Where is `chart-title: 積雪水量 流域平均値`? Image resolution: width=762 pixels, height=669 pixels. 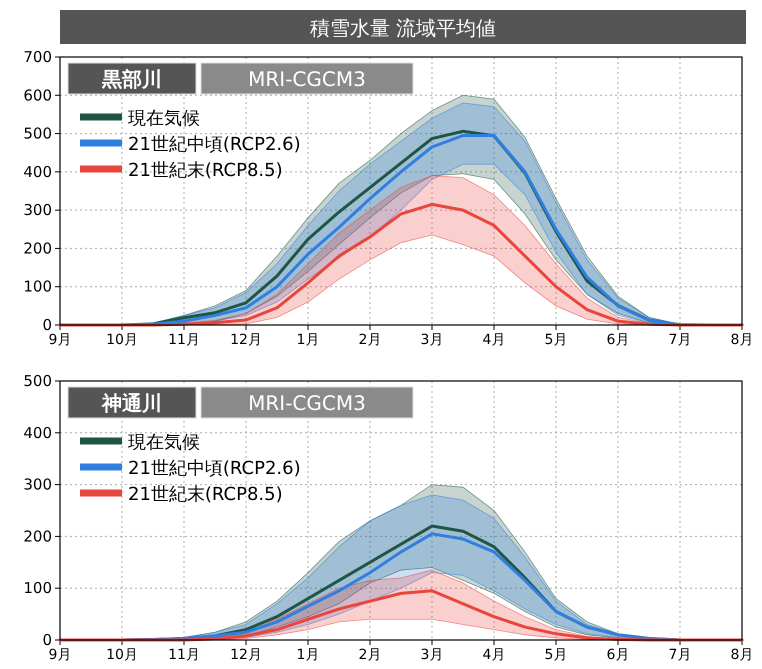 chart-title: 積雪水量 流域平均値 is located at coordinates (403, 28).